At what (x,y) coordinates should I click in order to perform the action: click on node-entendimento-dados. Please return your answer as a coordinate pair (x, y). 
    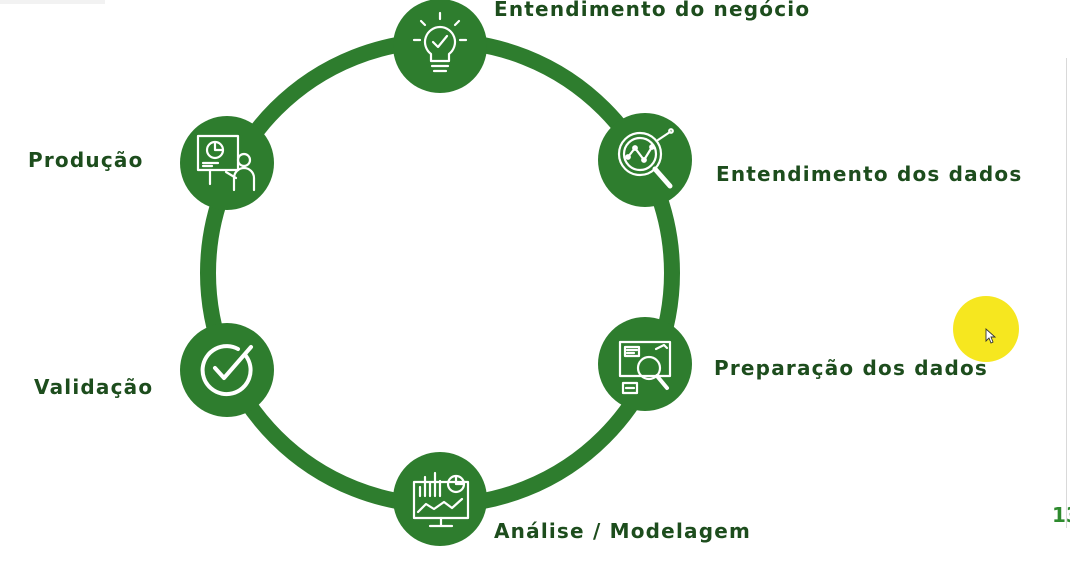
    Looking at the image, I should click on (645, 160).